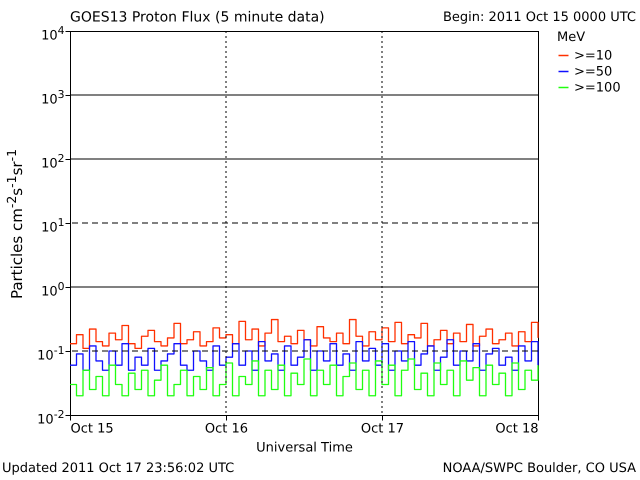 The width and height of the screenshot is (640, 480). Describe the element at coordinates (118, 468) in the screenshot. I see `text: Updated 2011 Oct 17 23:56:02 UTC` at that location.